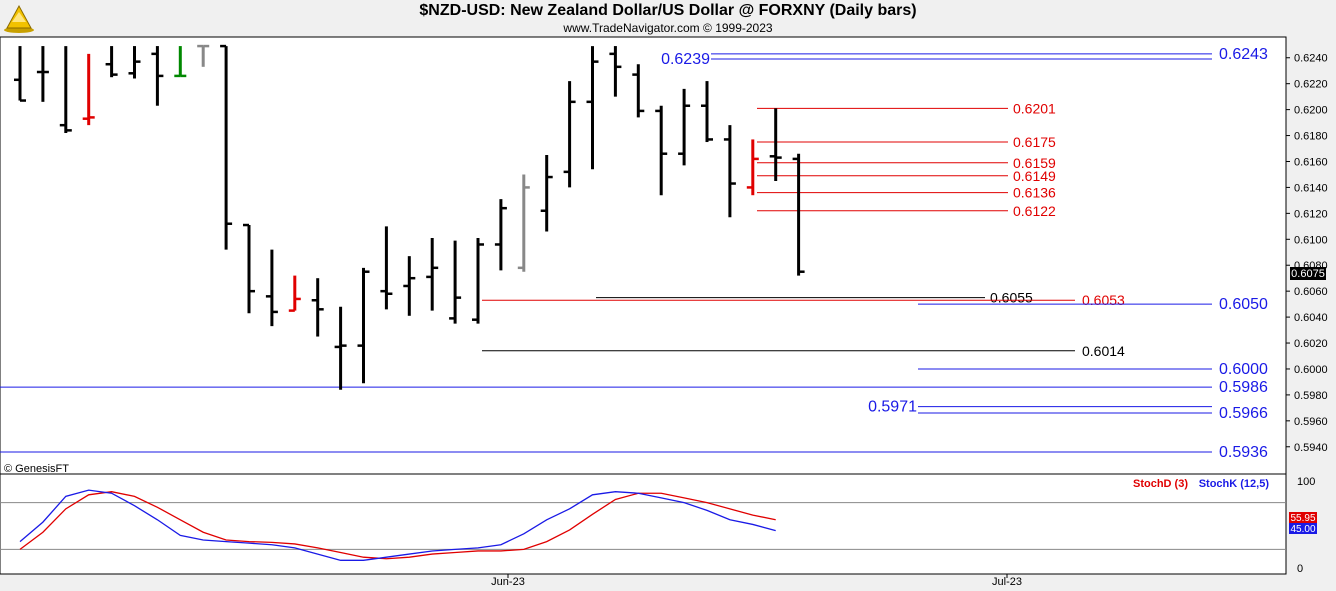 This screenshot has width=1336, height=591. I want to click on price-level-label: 0.6175, so click(1034, 142).